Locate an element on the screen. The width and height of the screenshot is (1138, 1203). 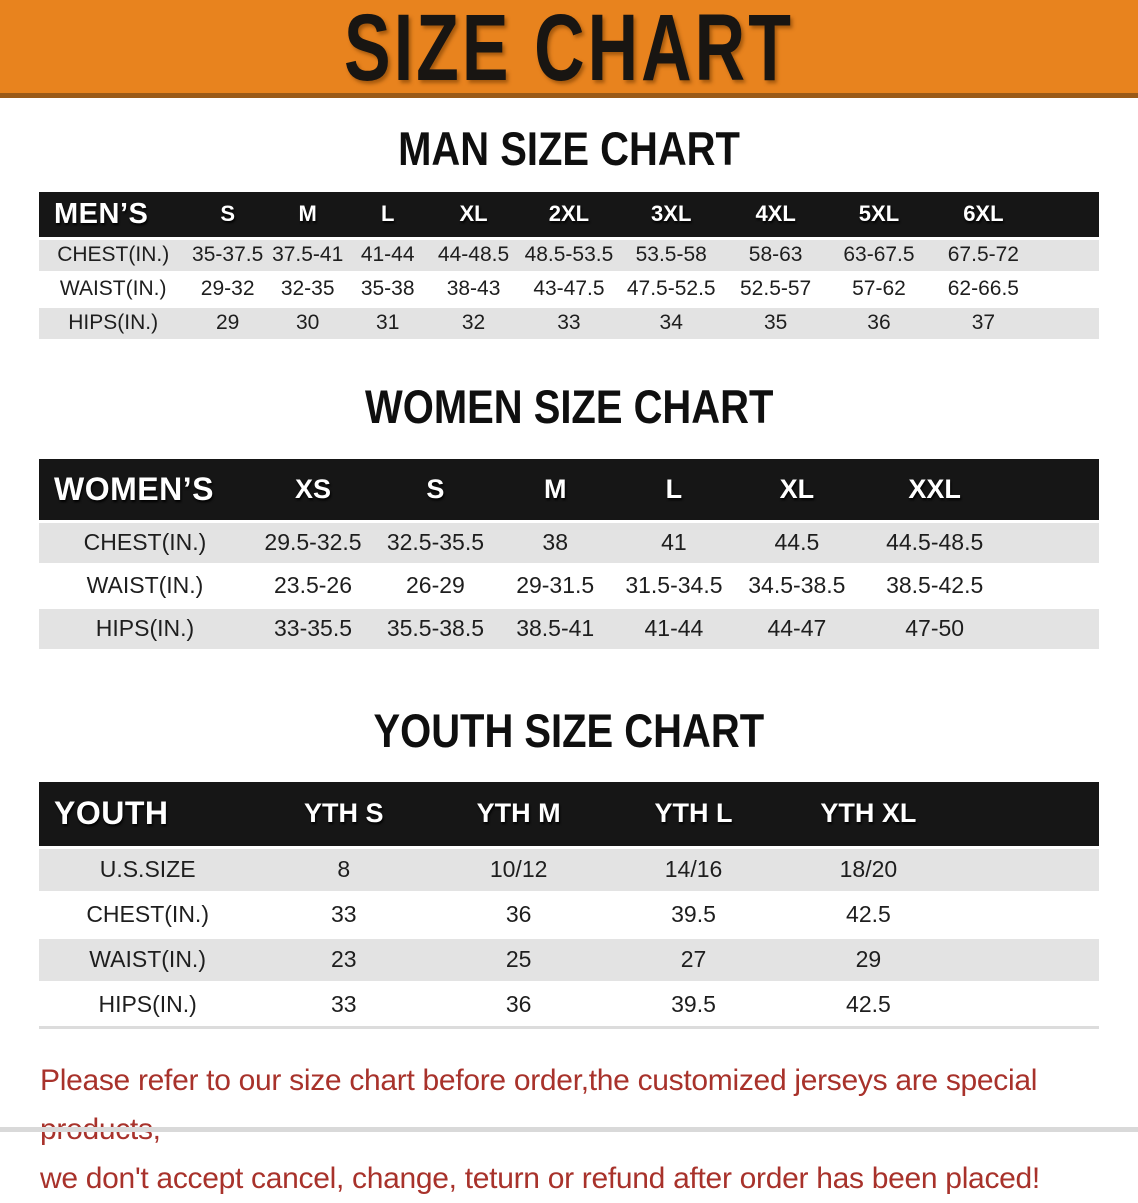
table-row: CHEST(IN.) 33 36 39.5 42.5 is located at coordinates (569, 914).